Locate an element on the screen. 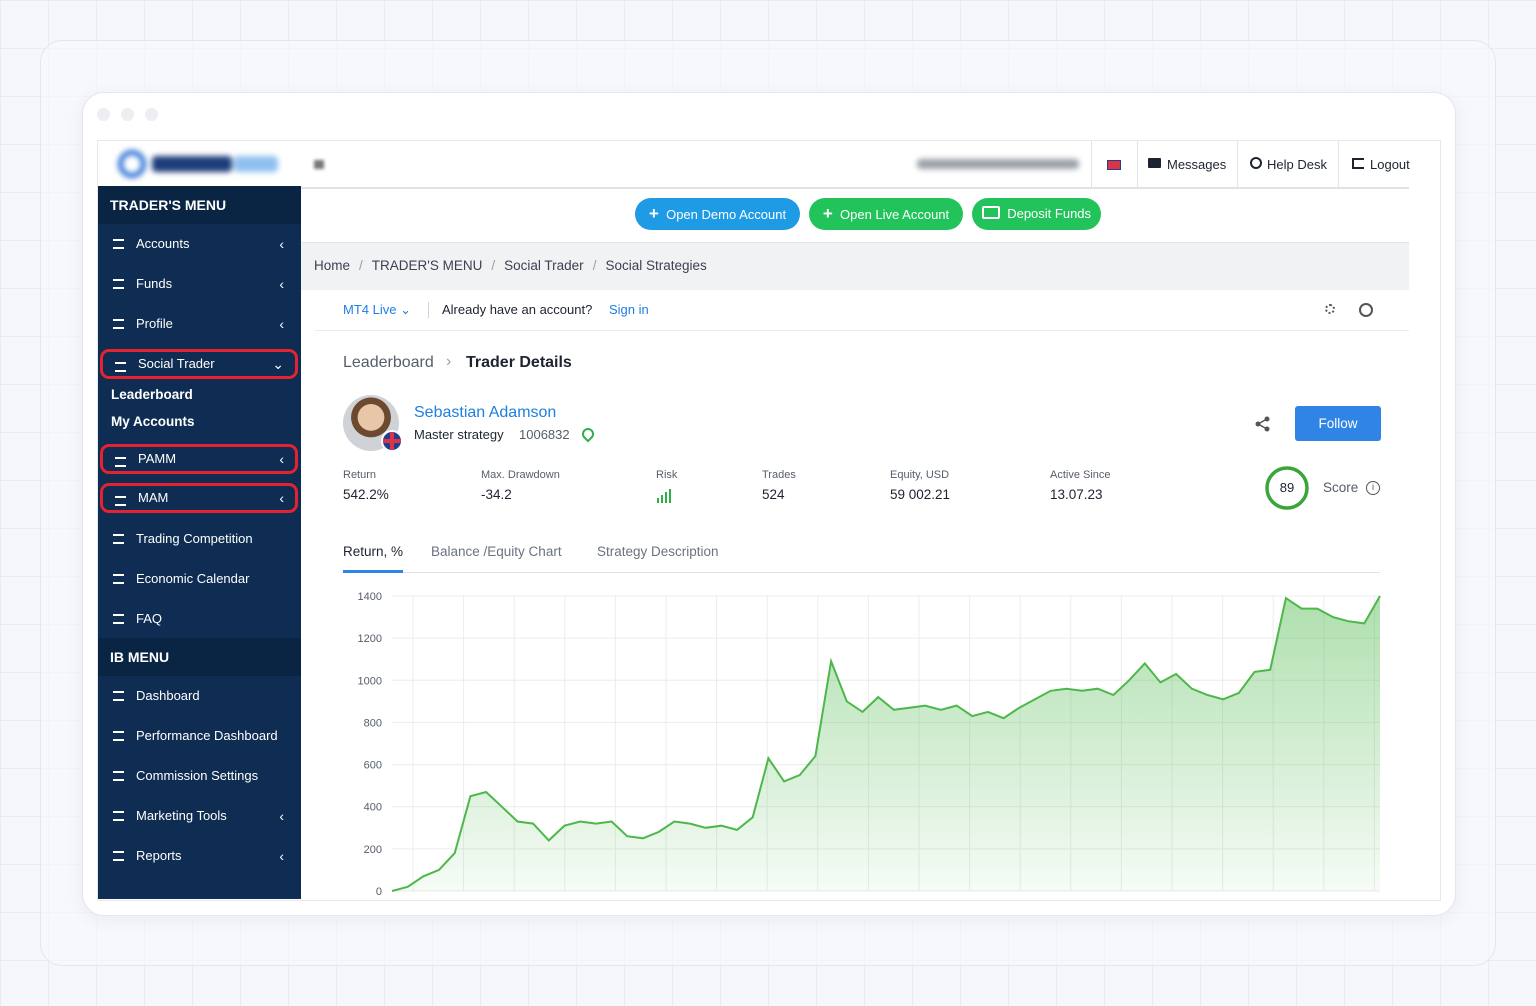 Image resolution: width=1536 pixels, height=1006 pixels. sidebar-item: FAQ is located at coordinates (199, 619).